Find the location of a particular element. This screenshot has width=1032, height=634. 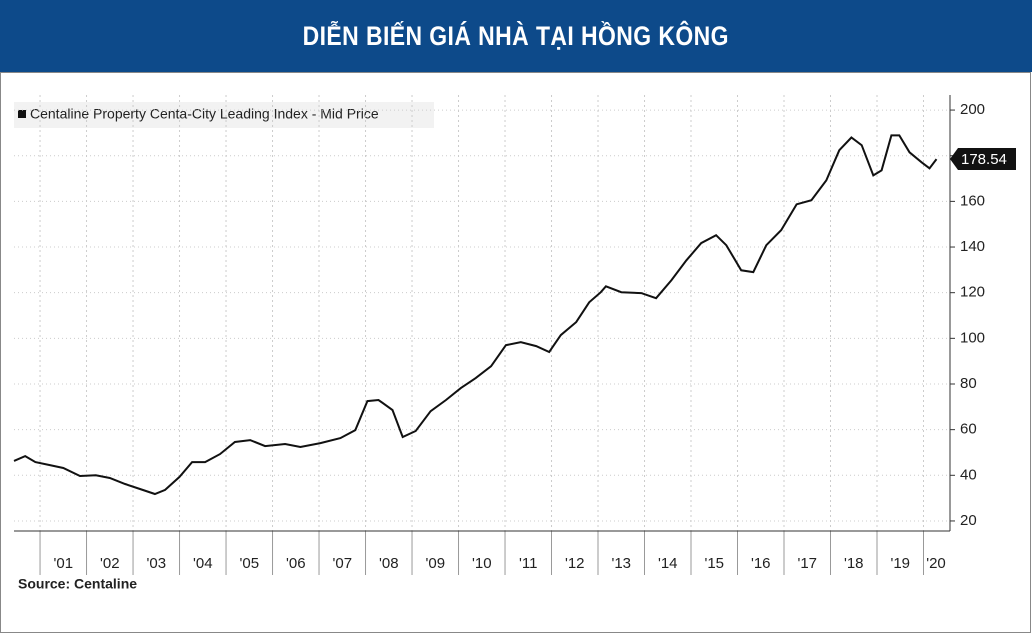

x-tick-label: '14 is located at coordinates (668, 563).